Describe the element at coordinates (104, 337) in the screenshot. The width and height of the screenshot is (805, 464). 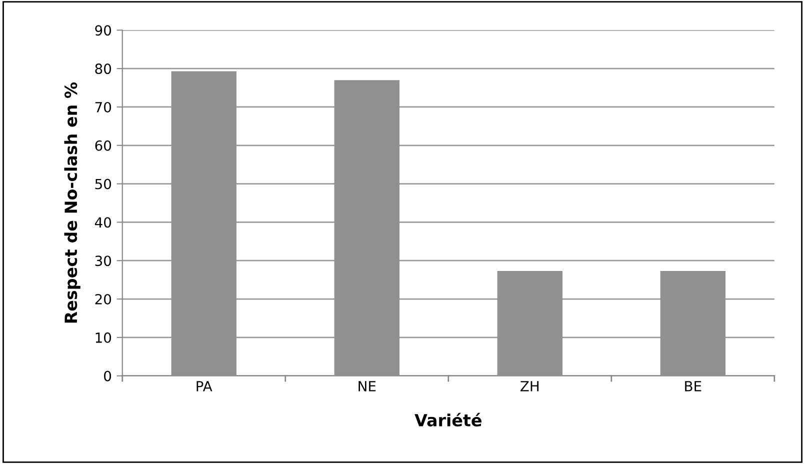
I see `y-tick-label: 10` at that location.